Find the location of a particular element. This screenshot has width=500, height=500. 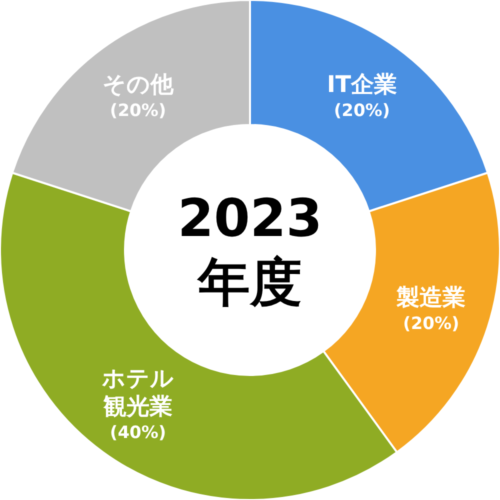

slice-label: ホテル観光業 is located at coordinates (137, 393).